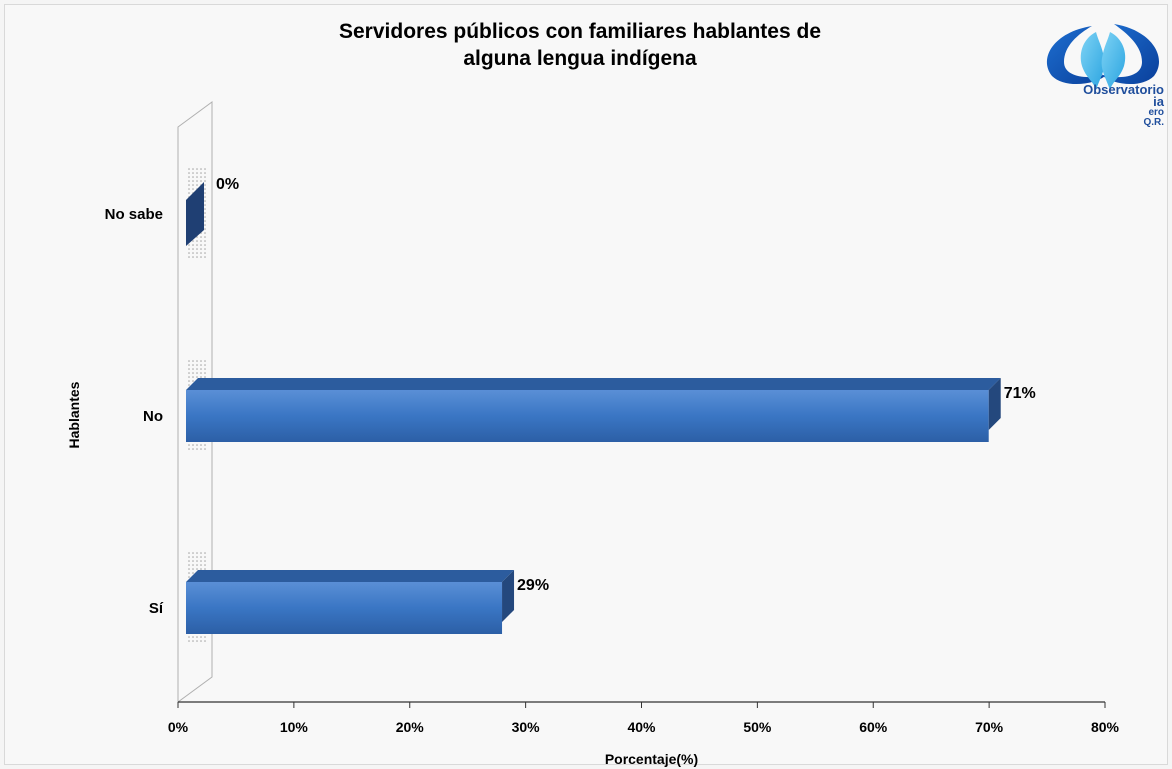 The image size is (1172, 769). I want to click on x-tick-label: 80%, so click(1105, 727).